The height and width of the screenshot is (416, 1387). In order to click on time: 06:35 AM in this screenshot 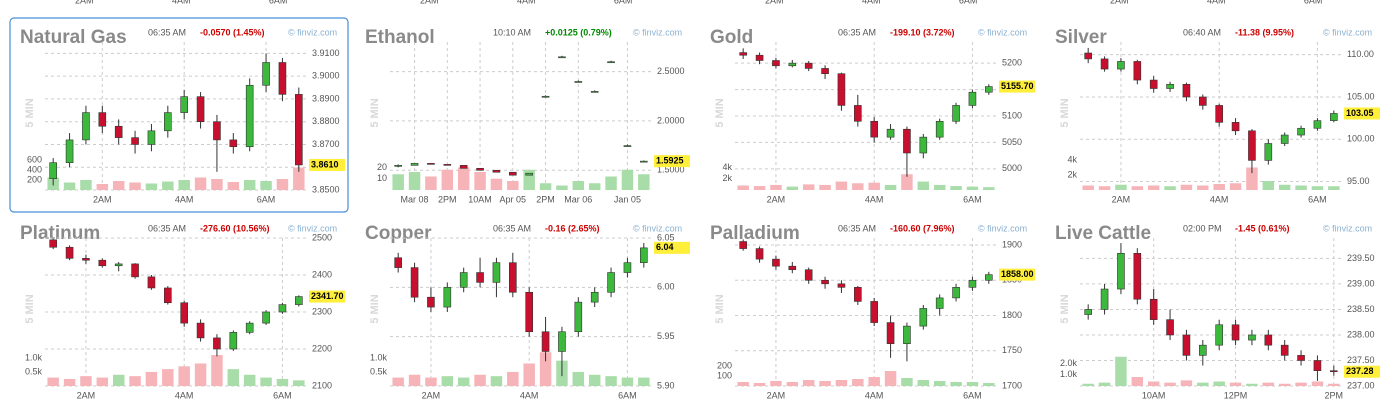, I will do `click(512, 228)`.